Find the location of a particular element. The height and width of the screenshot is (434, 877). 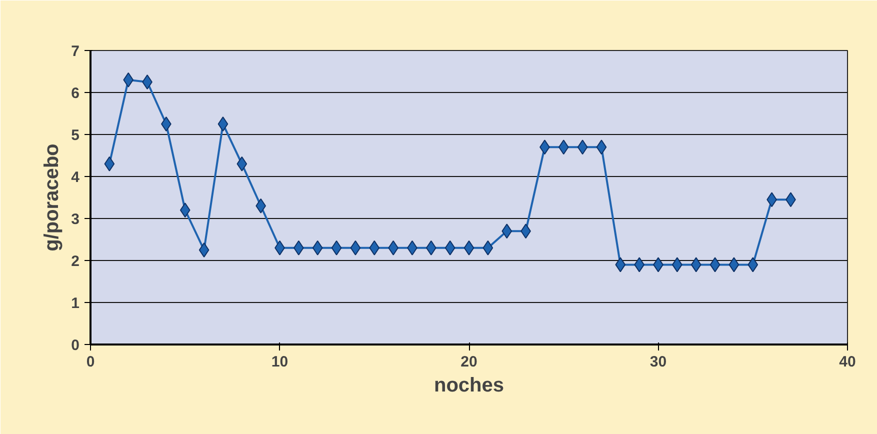

x-tick-label: 0 is located at coordinates (90, 362).